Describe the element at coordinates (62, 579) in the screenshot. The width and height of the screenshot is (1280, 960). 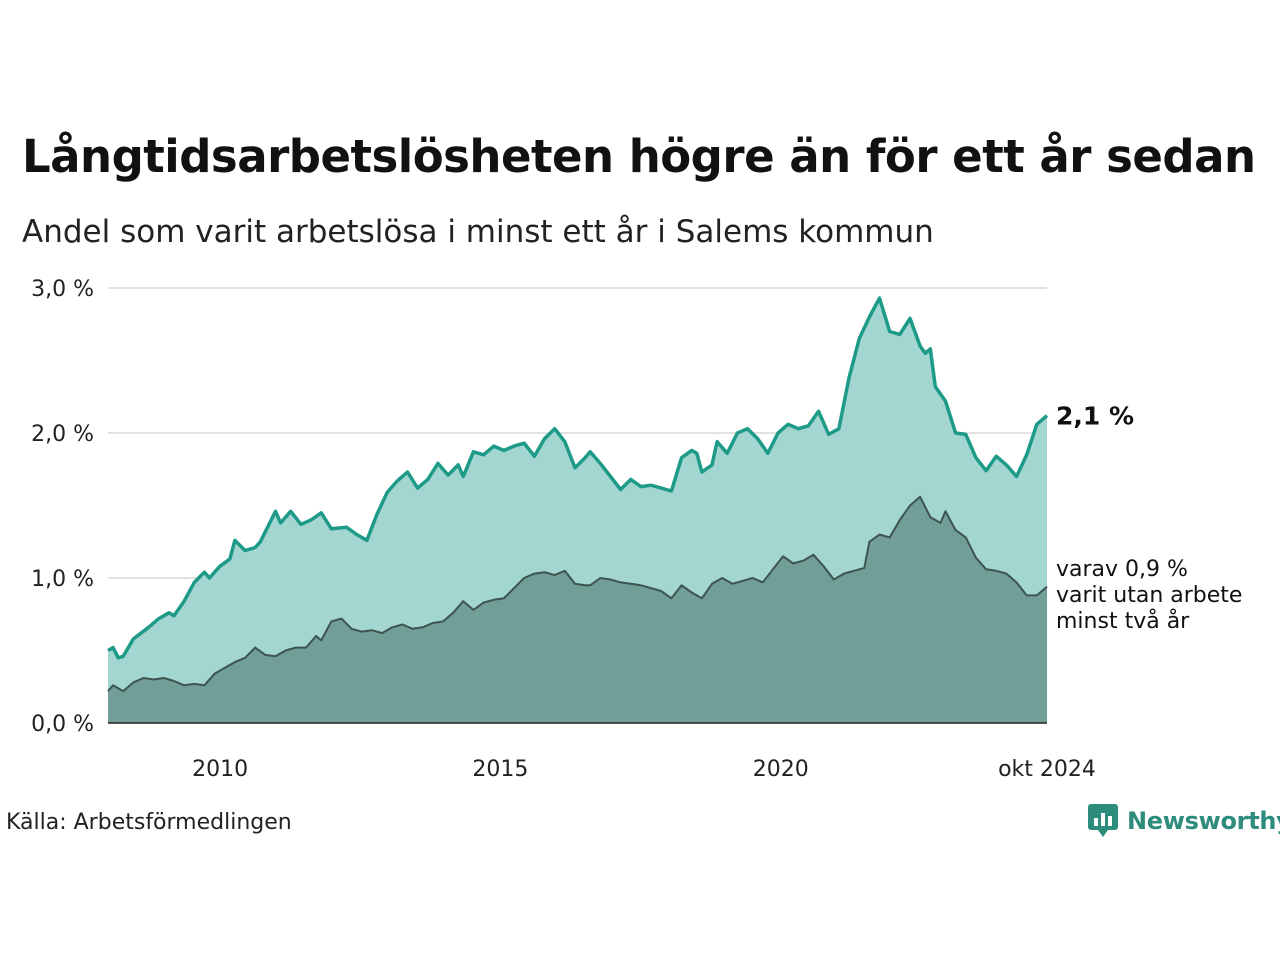
I see `y-tick-label: 1,0 %` at that location.